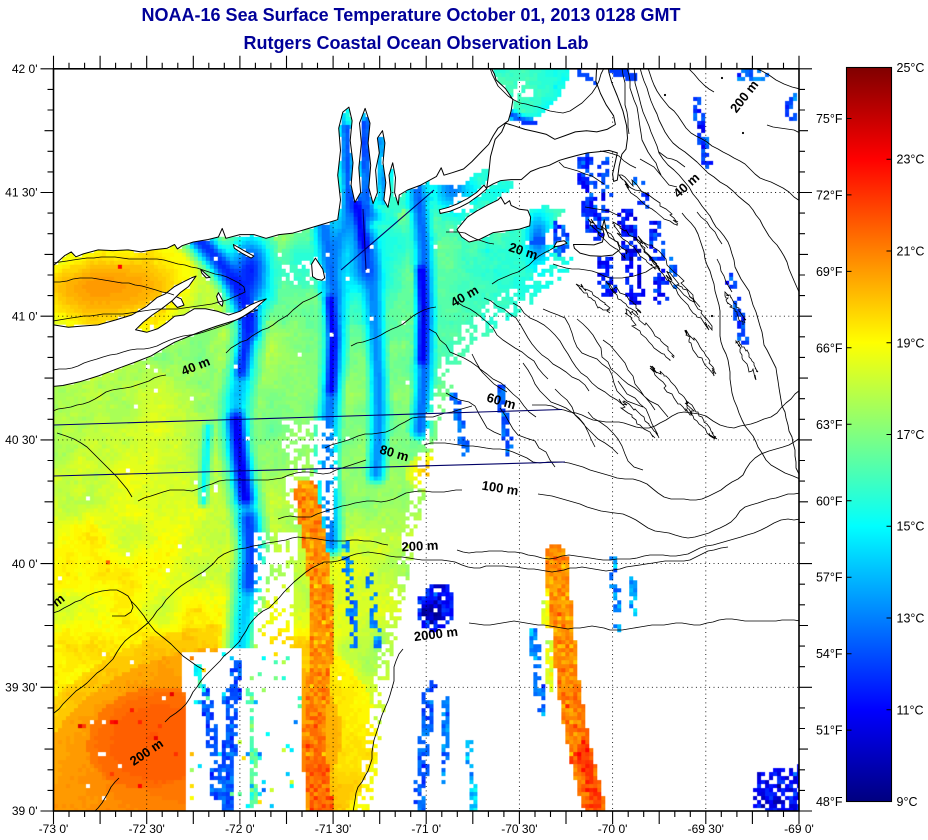 Image resolution: width=928 pixels, height=840 pixels. Describe the element at coordinates (593, 310) in the screenshot. I see `shoal-contours` at that location.